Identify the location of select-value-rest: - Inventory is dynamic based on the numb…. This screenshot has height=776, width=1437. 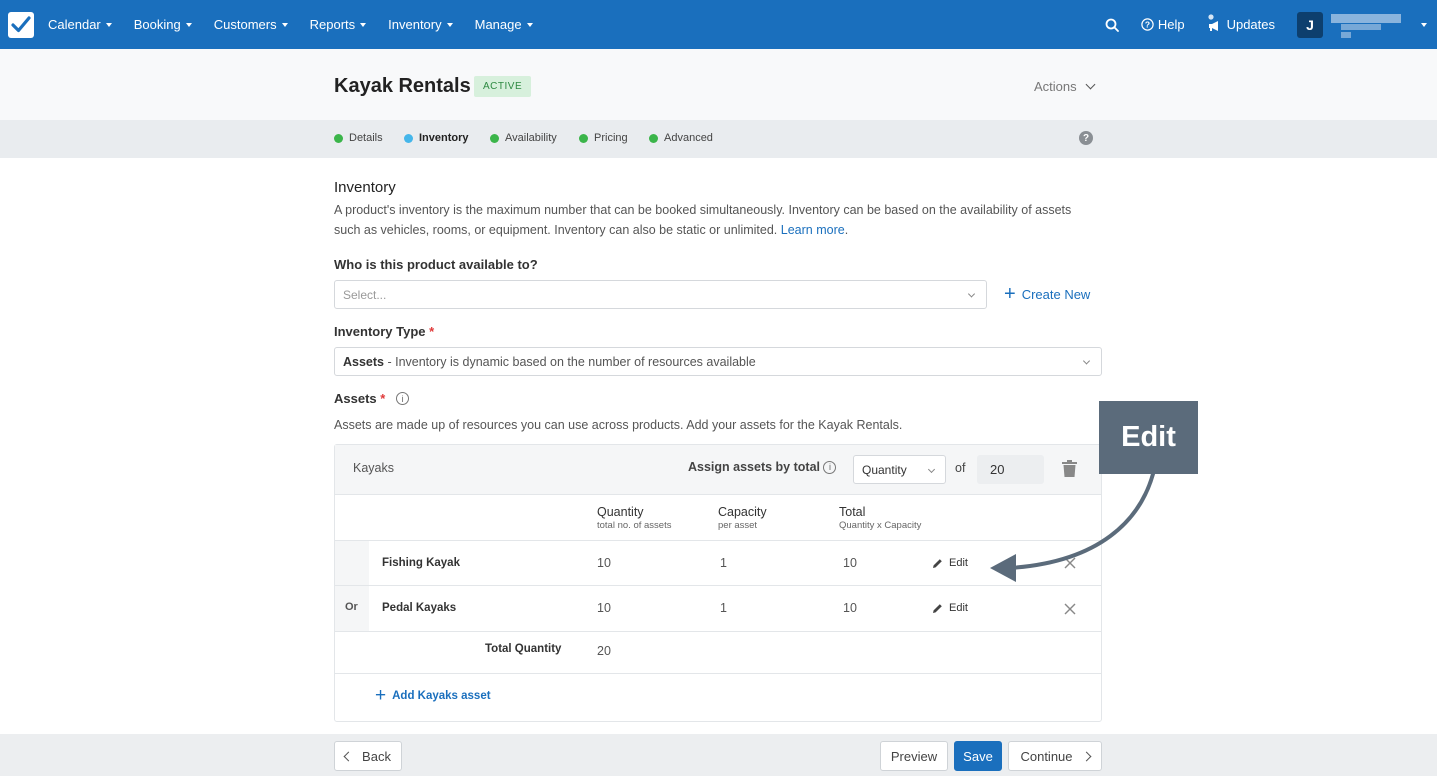
(570, 361).